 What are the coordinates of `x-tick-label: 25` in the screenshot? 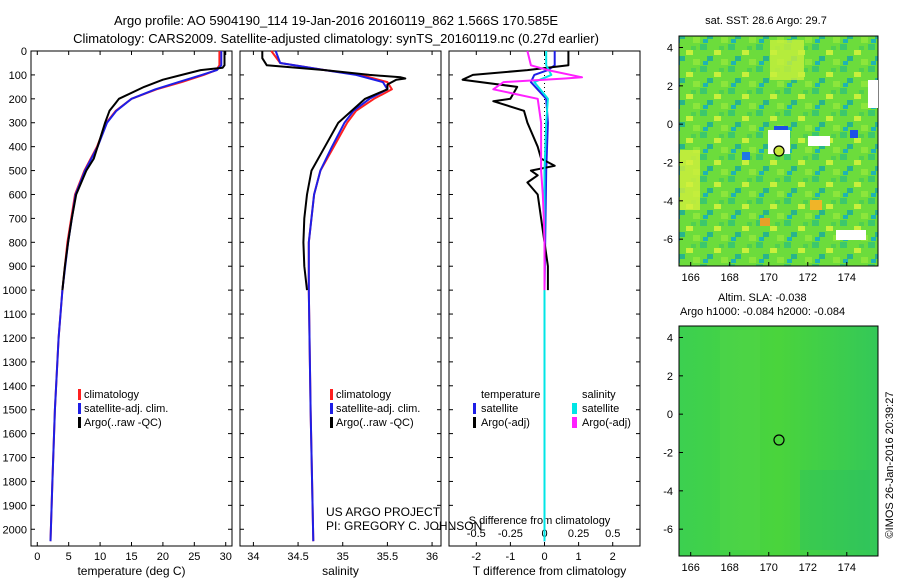 It's located at (194, 557).